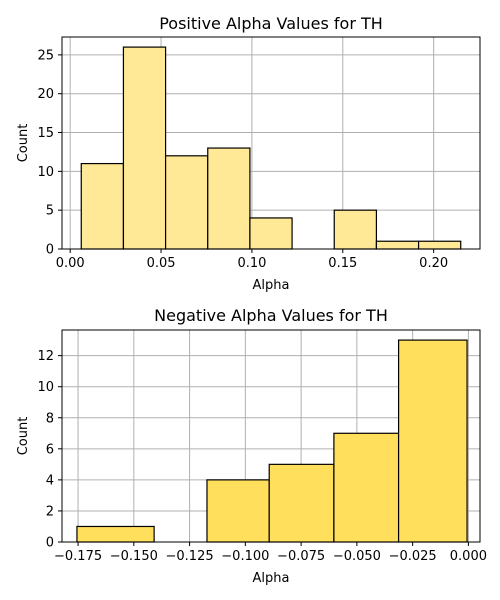 This screenshot has height=600, width=500. I want to click on y-tick-label: 12, so click(45, 356).